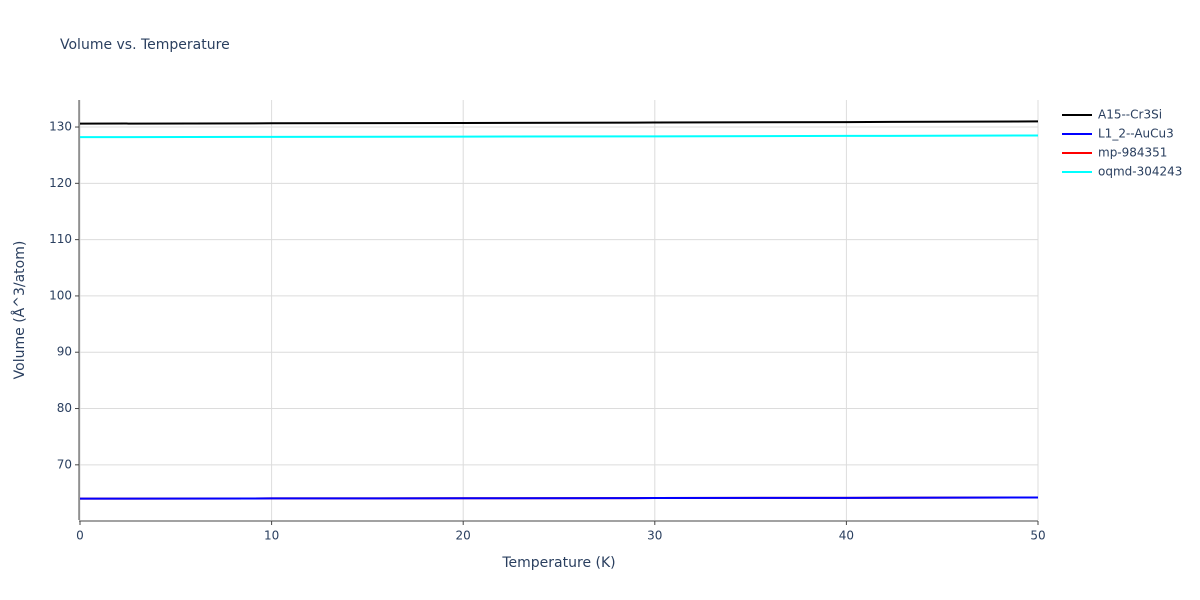 The height and width of the screenshot is (600, 1200). What do you see at coordinates (64, 408) in the screenshot?
I see `y-tick-label: 80` at bounding box center [64, 408].